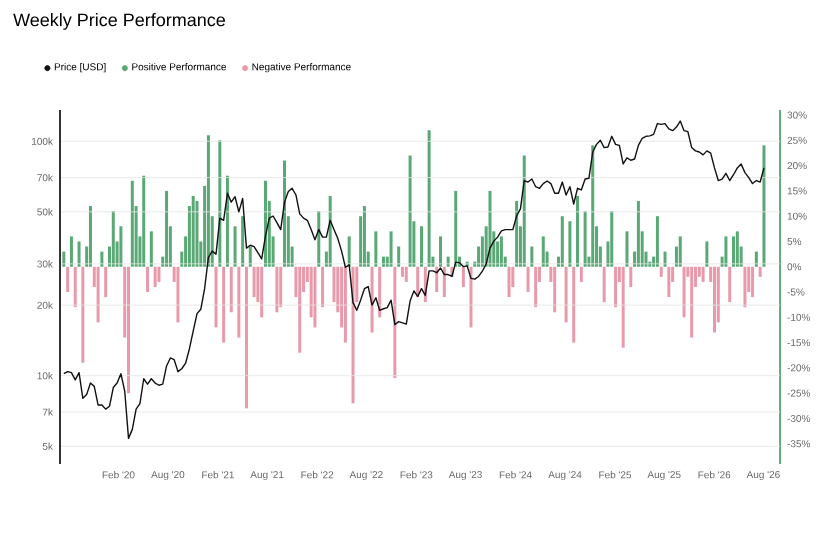 The width and height of the screenshot is (840, 560). I want to click on chart-title: Weekly Price Performance, so click(119, 21).